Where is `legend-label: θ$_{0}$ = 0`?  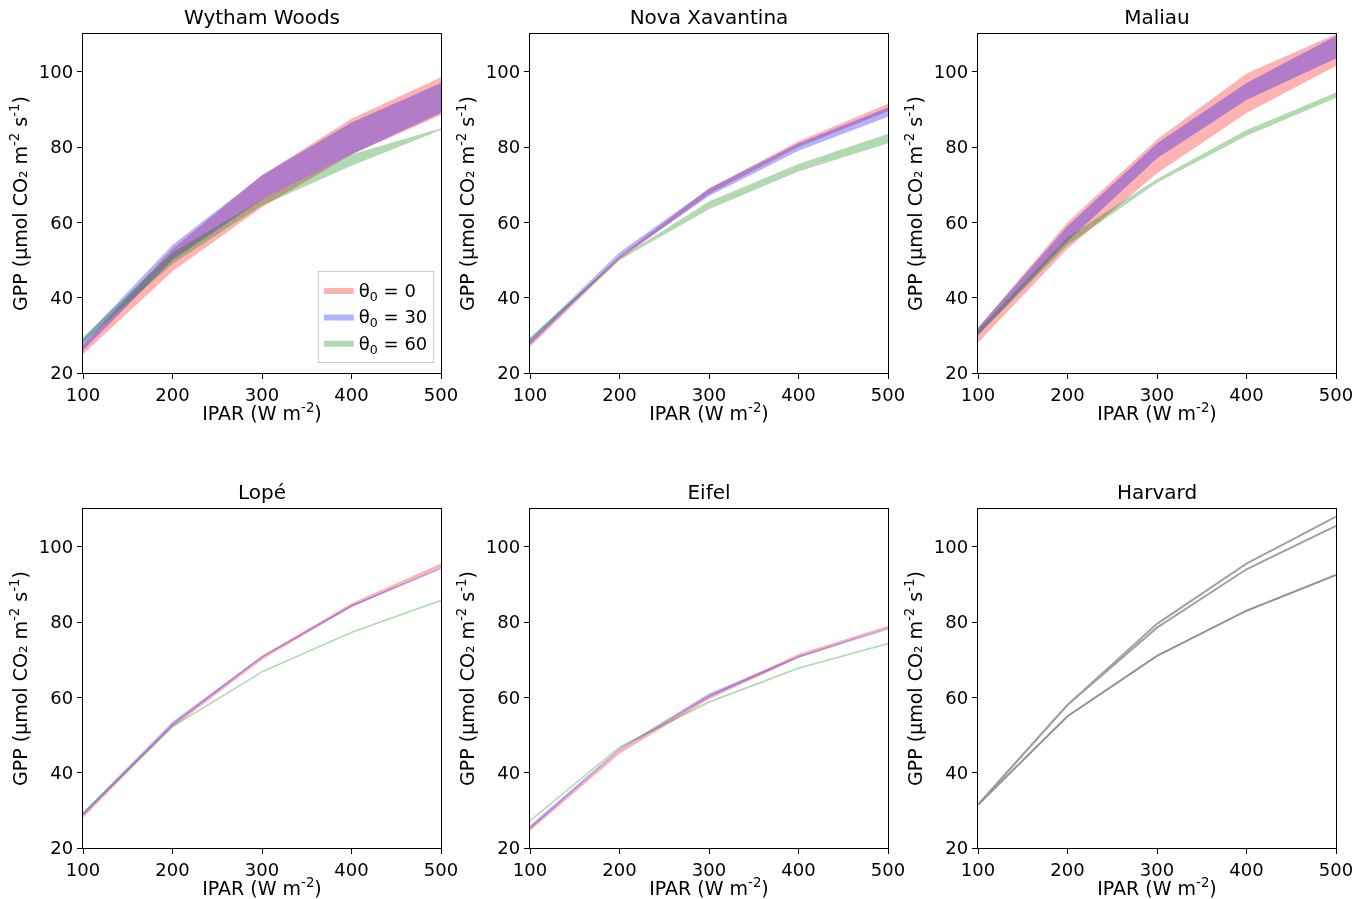
legend-label: θ$_{0}$ = 0 is located at coordinates (387, 292).